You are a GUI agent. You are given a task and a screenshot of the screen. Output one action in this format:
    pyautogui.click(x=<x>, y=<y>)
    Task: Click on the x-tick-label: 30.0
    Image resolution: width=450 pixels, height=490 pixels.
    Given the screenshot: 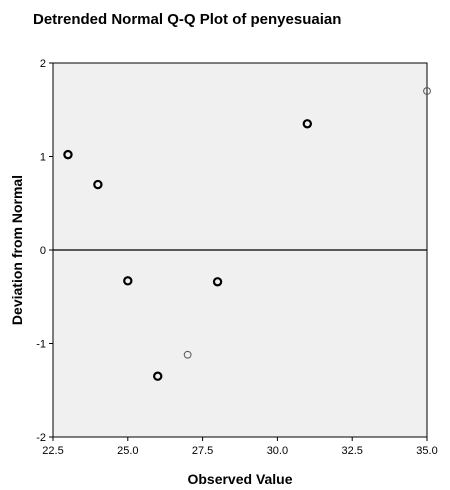 What is the action you would take?
    pyautogui.click(x=277, y=451)
    